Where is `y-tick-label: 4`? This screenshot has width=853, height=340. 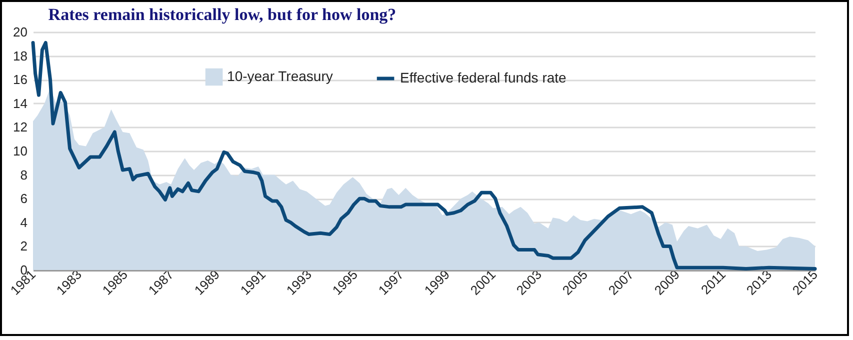 y-tick-label: 4 is located at coordinates (24, 222).